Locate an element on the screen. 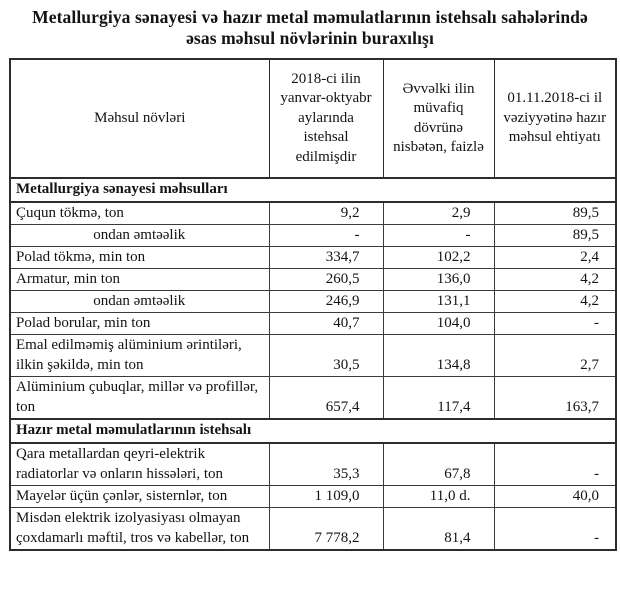  product-label: Armatur, min ton is located at coordinates (139, 279).